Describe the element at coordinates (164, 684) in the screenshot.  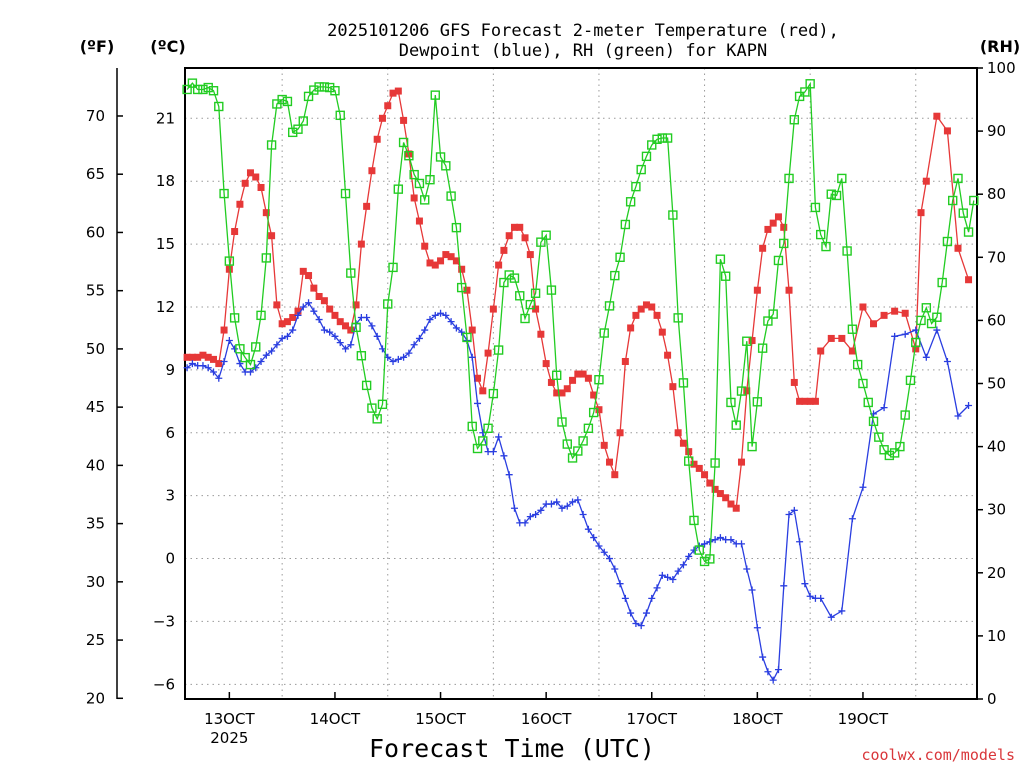
I see `celsius-tick-label: −6` at that location.